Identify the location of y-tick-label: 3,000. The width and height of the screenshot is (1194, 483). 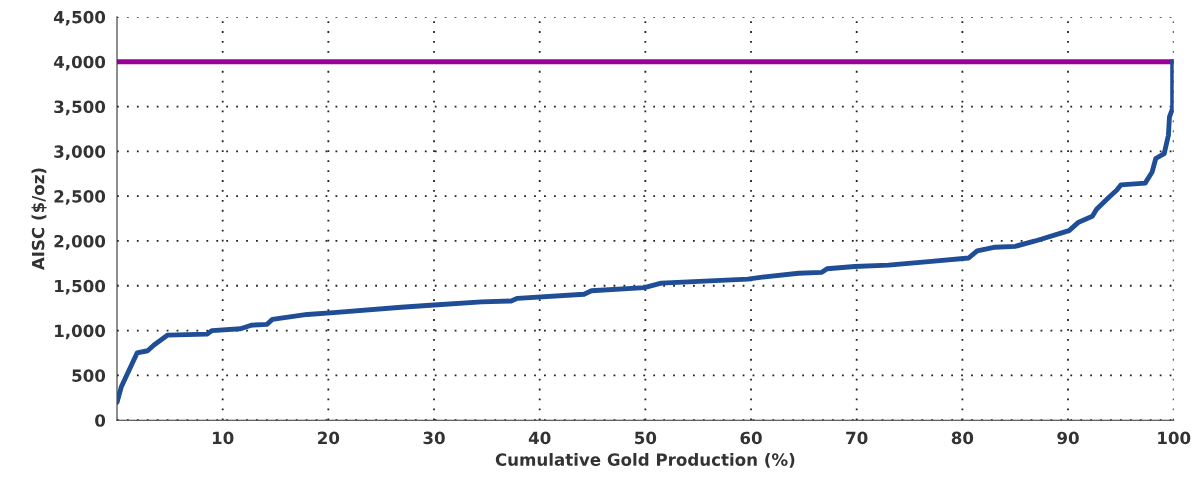
(80, 153).